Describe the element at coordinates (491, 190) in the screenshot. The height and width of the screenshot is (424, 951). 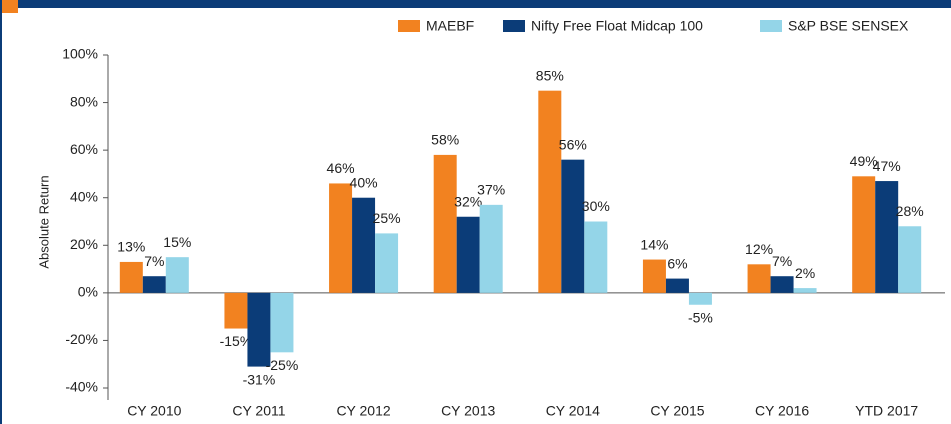
I see `data-label: 37%` at that location.